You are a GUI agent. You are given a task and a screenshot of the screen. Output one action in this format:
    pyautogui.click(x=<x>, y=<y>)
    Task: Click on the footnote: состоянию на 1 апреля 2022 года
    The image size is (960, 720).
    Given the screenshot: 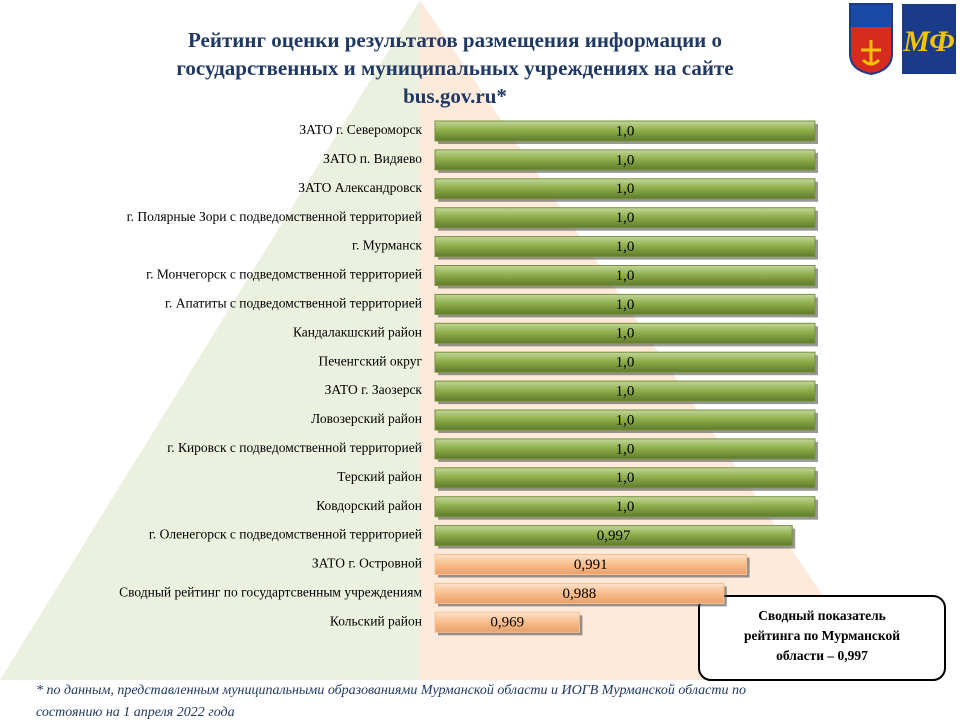 What is the action you would take?
    pyautogui.click(x=135, y=712)
    